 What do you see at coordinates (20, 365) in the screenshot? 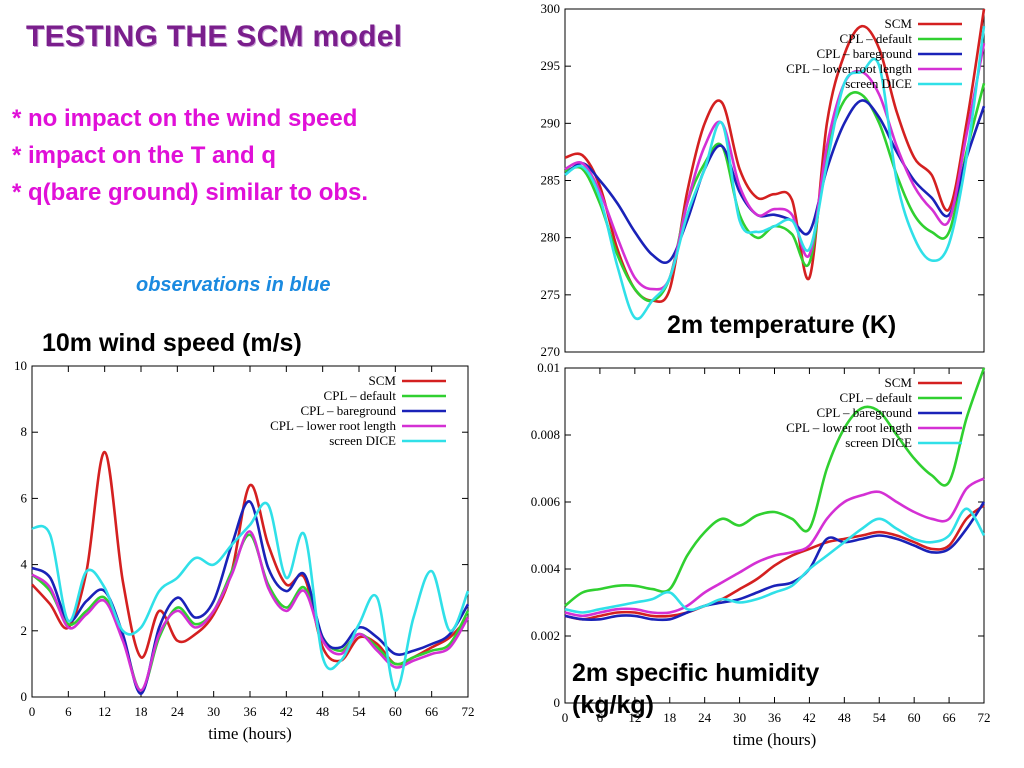
I see `y-tick-label: 10` at bounding box center [20, 365].